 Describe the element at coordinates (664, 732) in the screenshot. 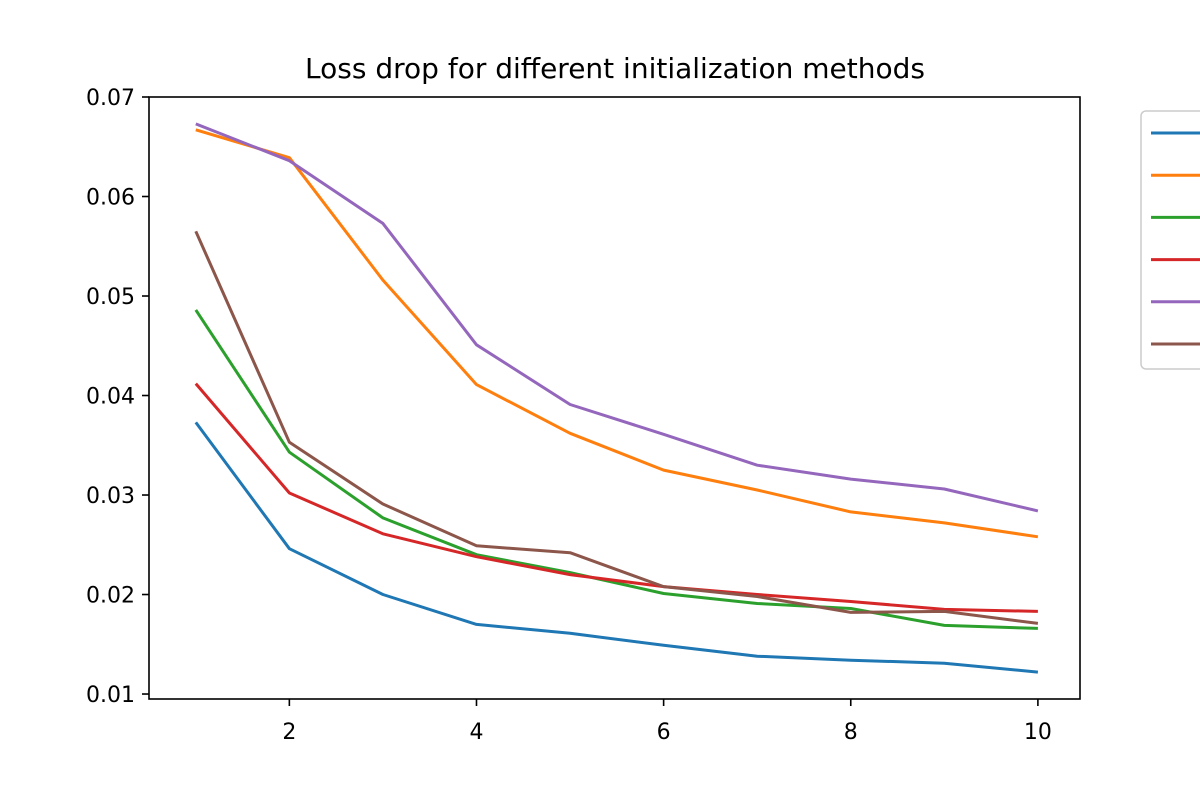

I see `x-tick-label: 6` at that location.